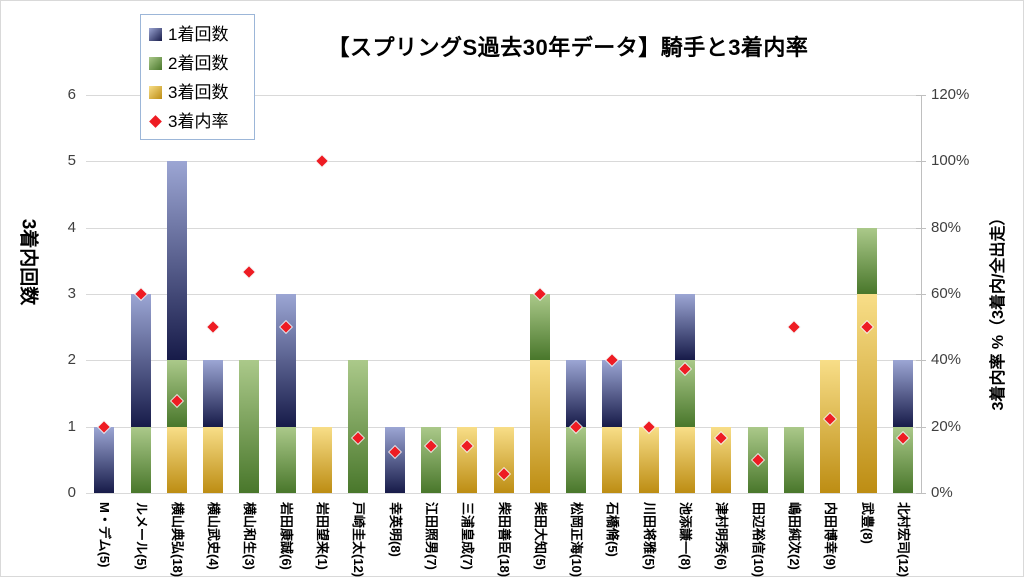  I want to click on x-axis-category-label: 戸崎圭太(12), so click(359, 539).